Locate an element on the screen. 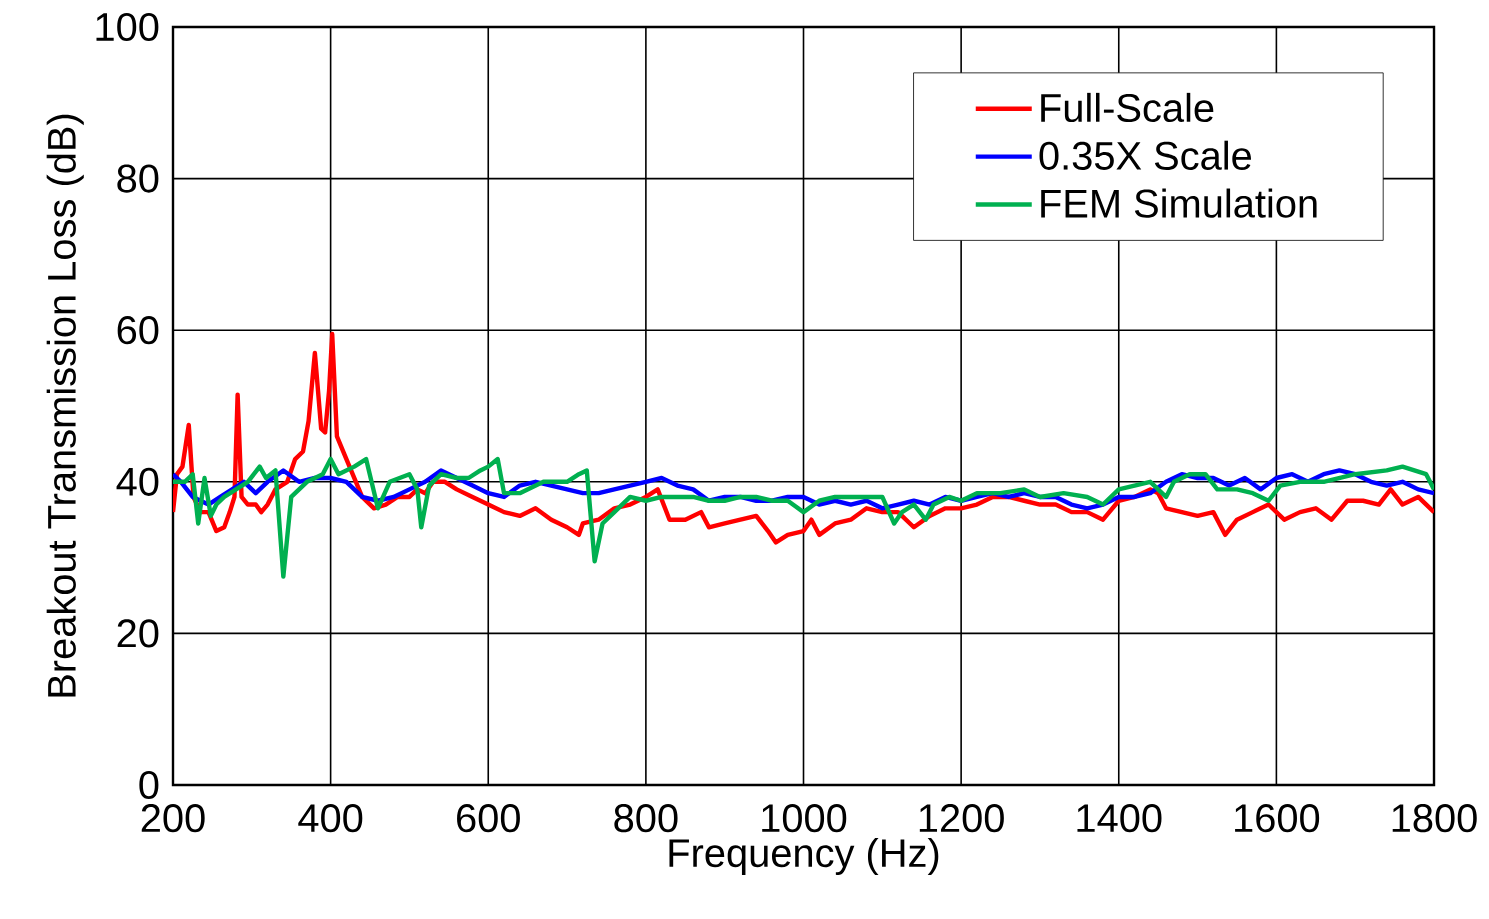 This screenshot has height=919, width=1489. x-tick-label: 1000 is located at coordinates (804, 818).